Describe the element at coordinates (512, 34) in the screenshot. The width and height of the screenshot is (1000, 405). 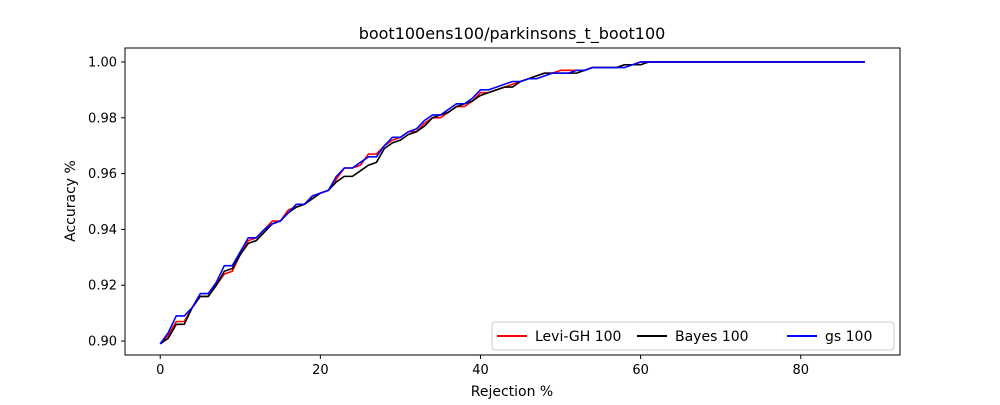
I see `chart-title: boot100ens100/parkinsons_t_boot100` at that location.